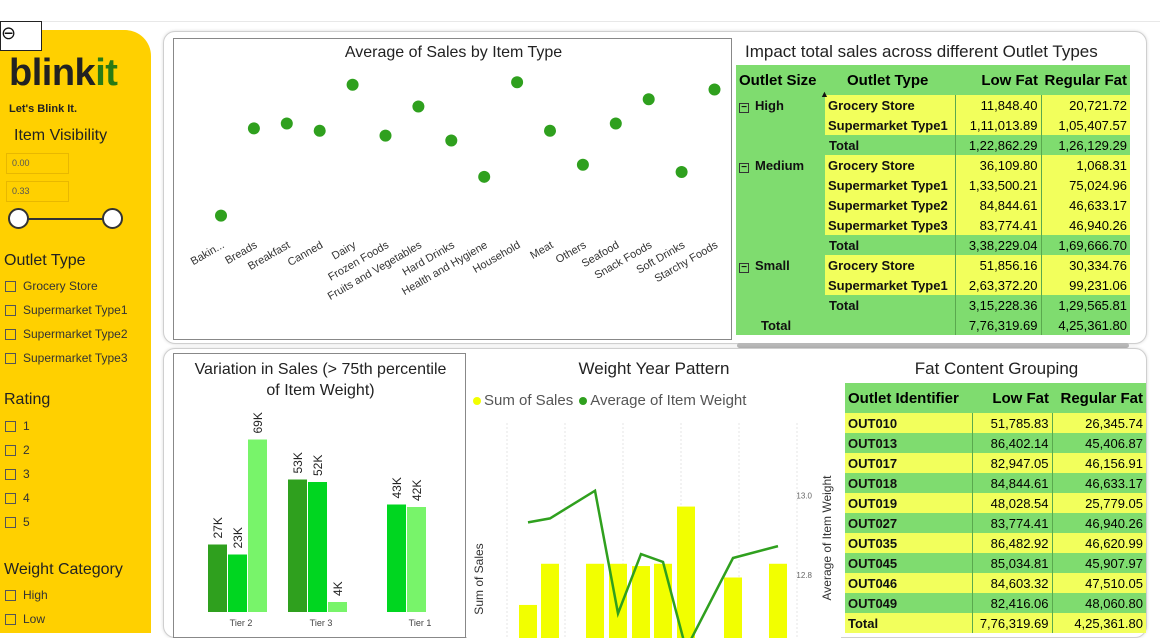 This screenshot has width=1160, height=638. What do you see at coordinates (873, 443) in the screenshot?
I see `outlet-id-cell: OUT013` at bounding box center [873, 443].